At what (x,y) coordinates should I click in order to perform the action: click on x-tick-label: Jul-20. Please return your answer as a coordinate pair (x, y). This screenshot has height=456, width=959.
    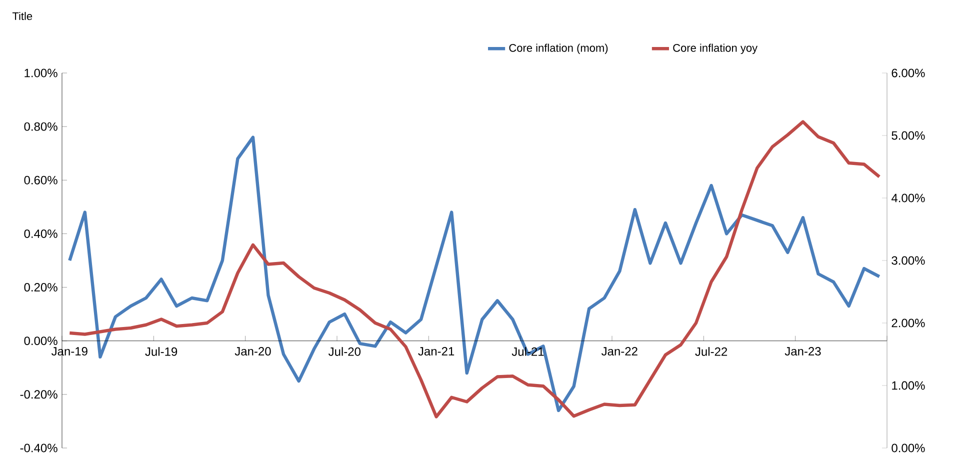
    Looking at the image, I should click on (344, 351).